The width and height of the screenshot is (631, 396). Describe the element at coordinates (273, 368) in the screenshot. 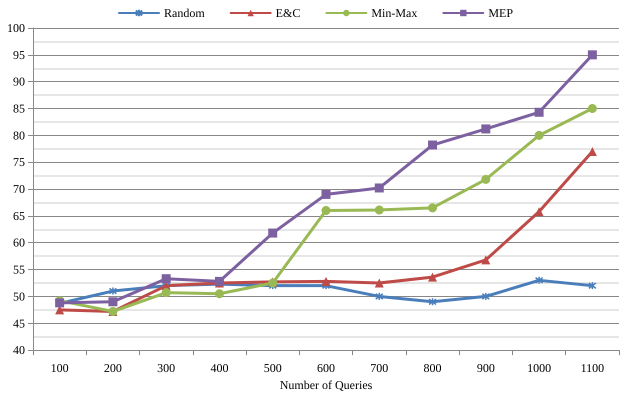

I see `x-tick-label: 500` at that location.